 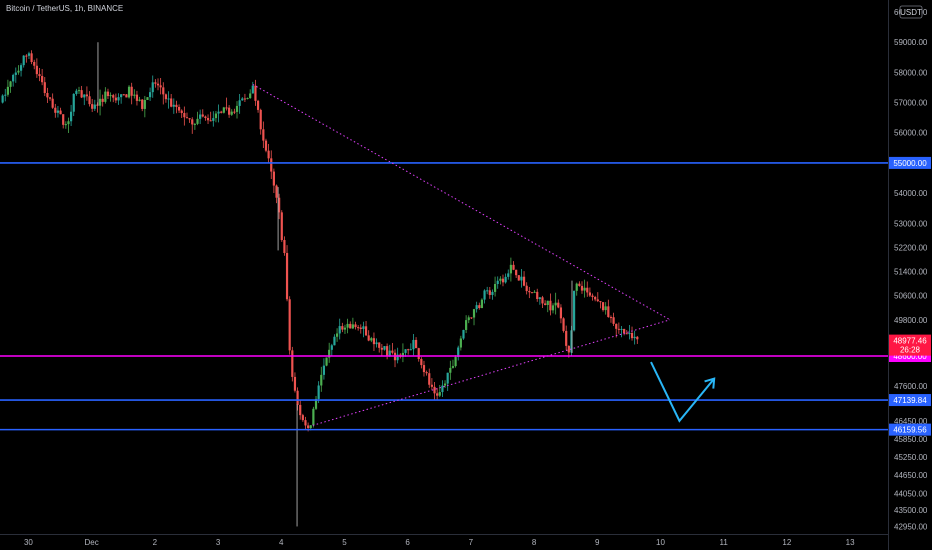 I want to click on y-tick-label: 44050.00, so click(x=911, y=493).